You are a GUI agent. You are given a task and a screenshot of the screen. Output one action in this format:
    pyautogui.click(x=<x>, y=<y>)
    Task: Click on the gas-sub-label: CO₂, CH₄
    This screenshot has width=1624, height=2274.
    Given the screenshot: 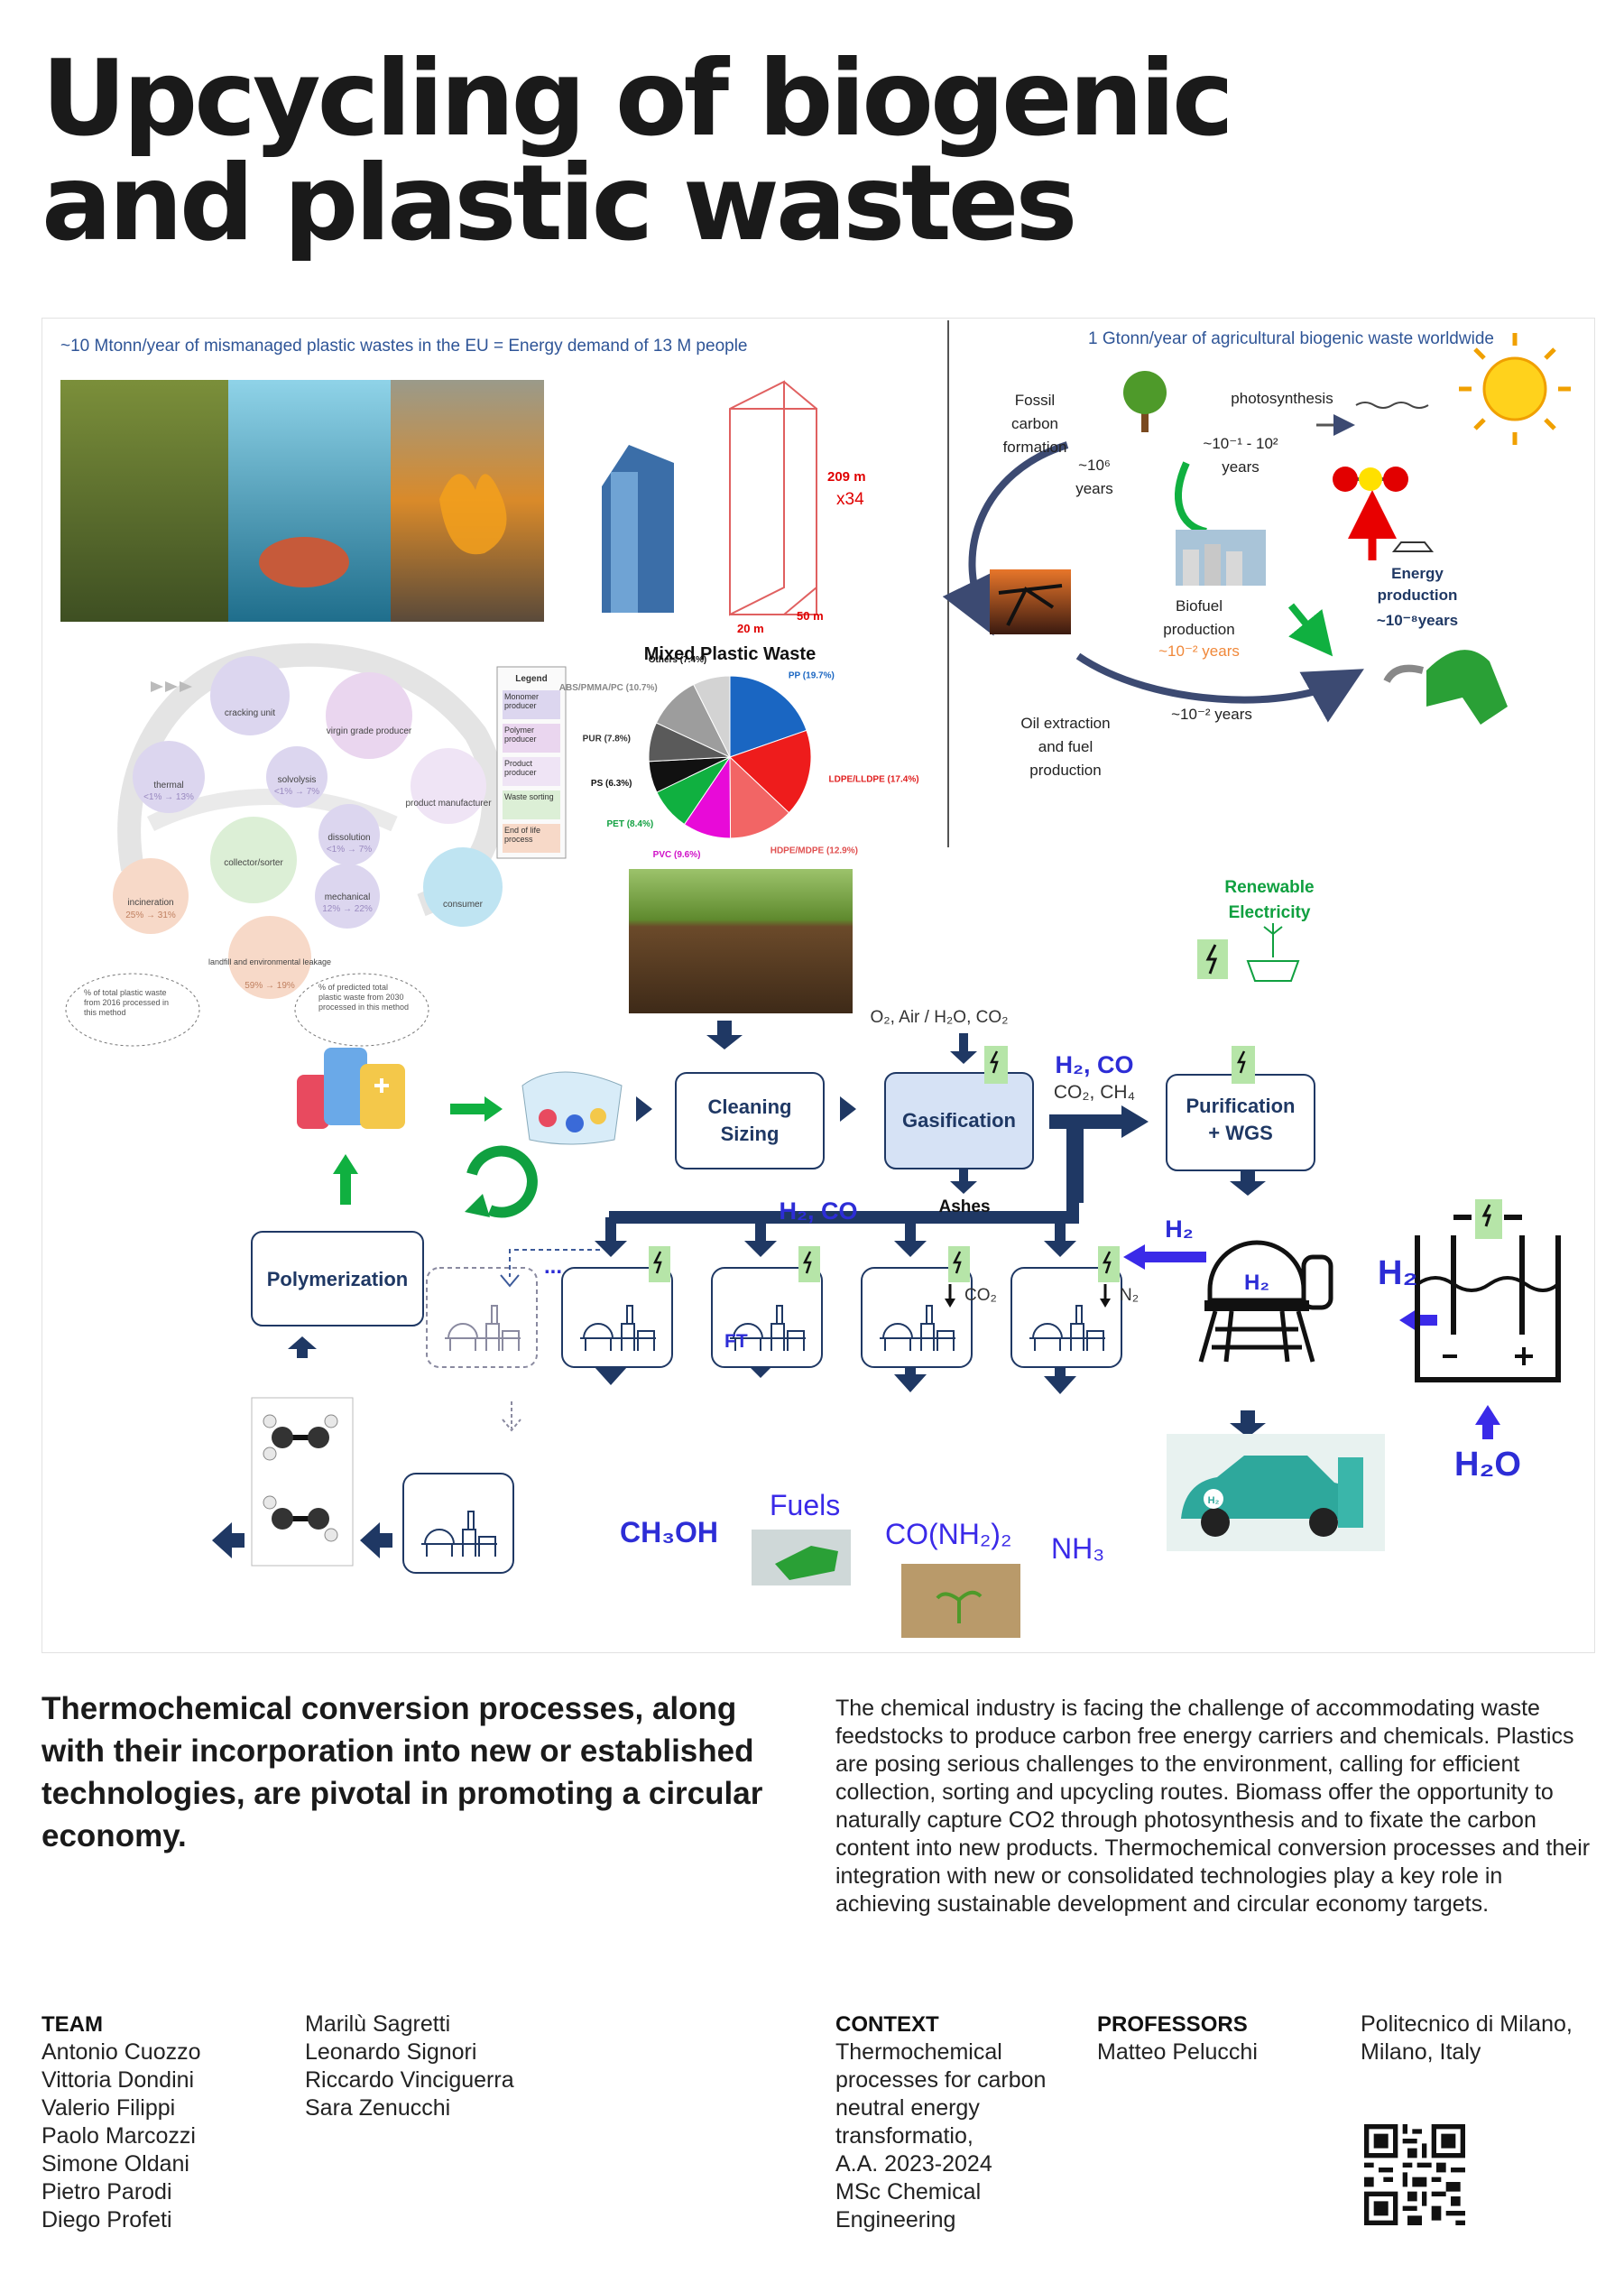 What is the action you would take?
    pyautogui.click(x=1095, y=1093)
    